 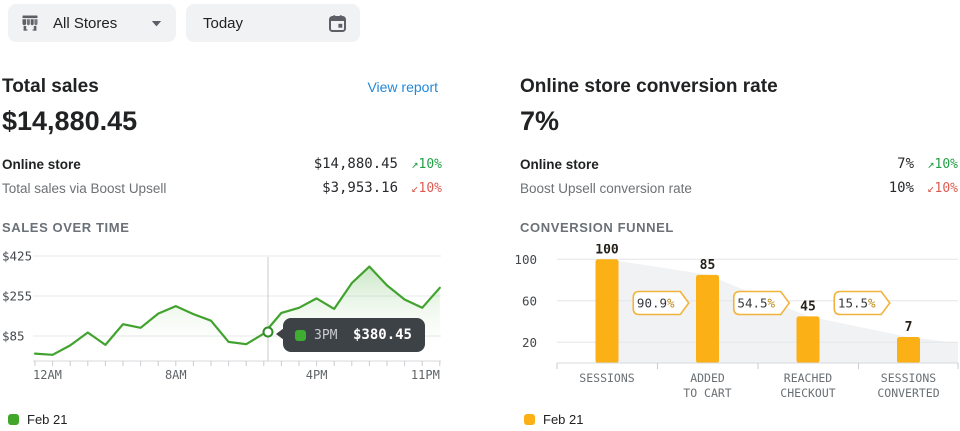 I want to click on y-axis-label: $85, so click(x=13, y=336).